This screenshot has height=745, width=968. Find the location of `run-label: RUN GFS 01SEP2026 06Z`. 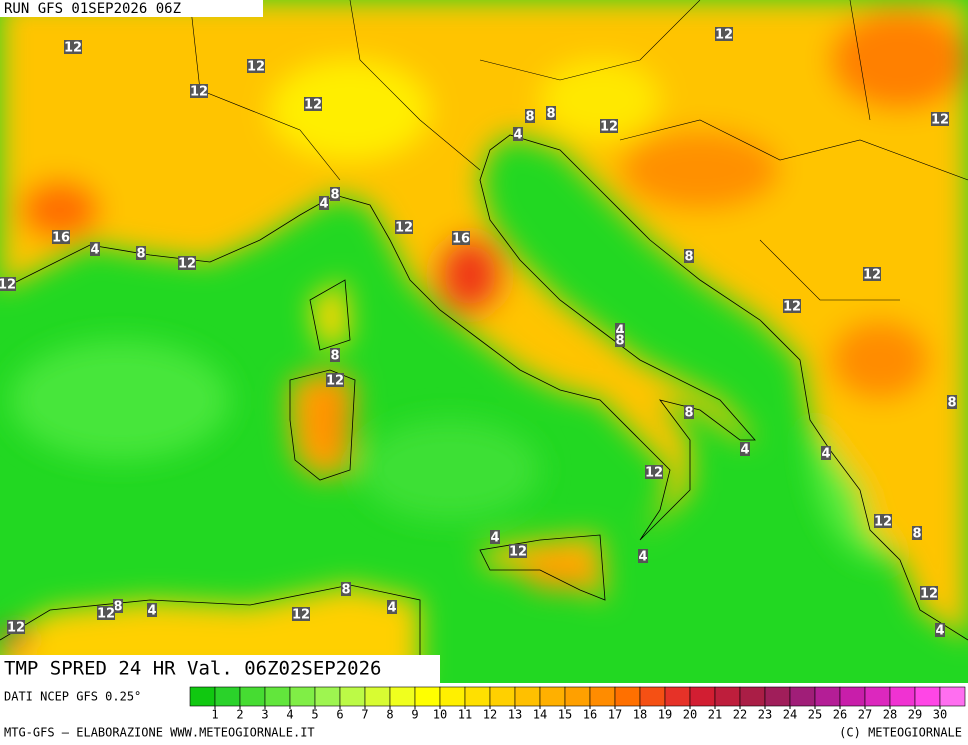

run-label: RUN GFS 01SEP2026 06Z is located at coordinates (92, 9).